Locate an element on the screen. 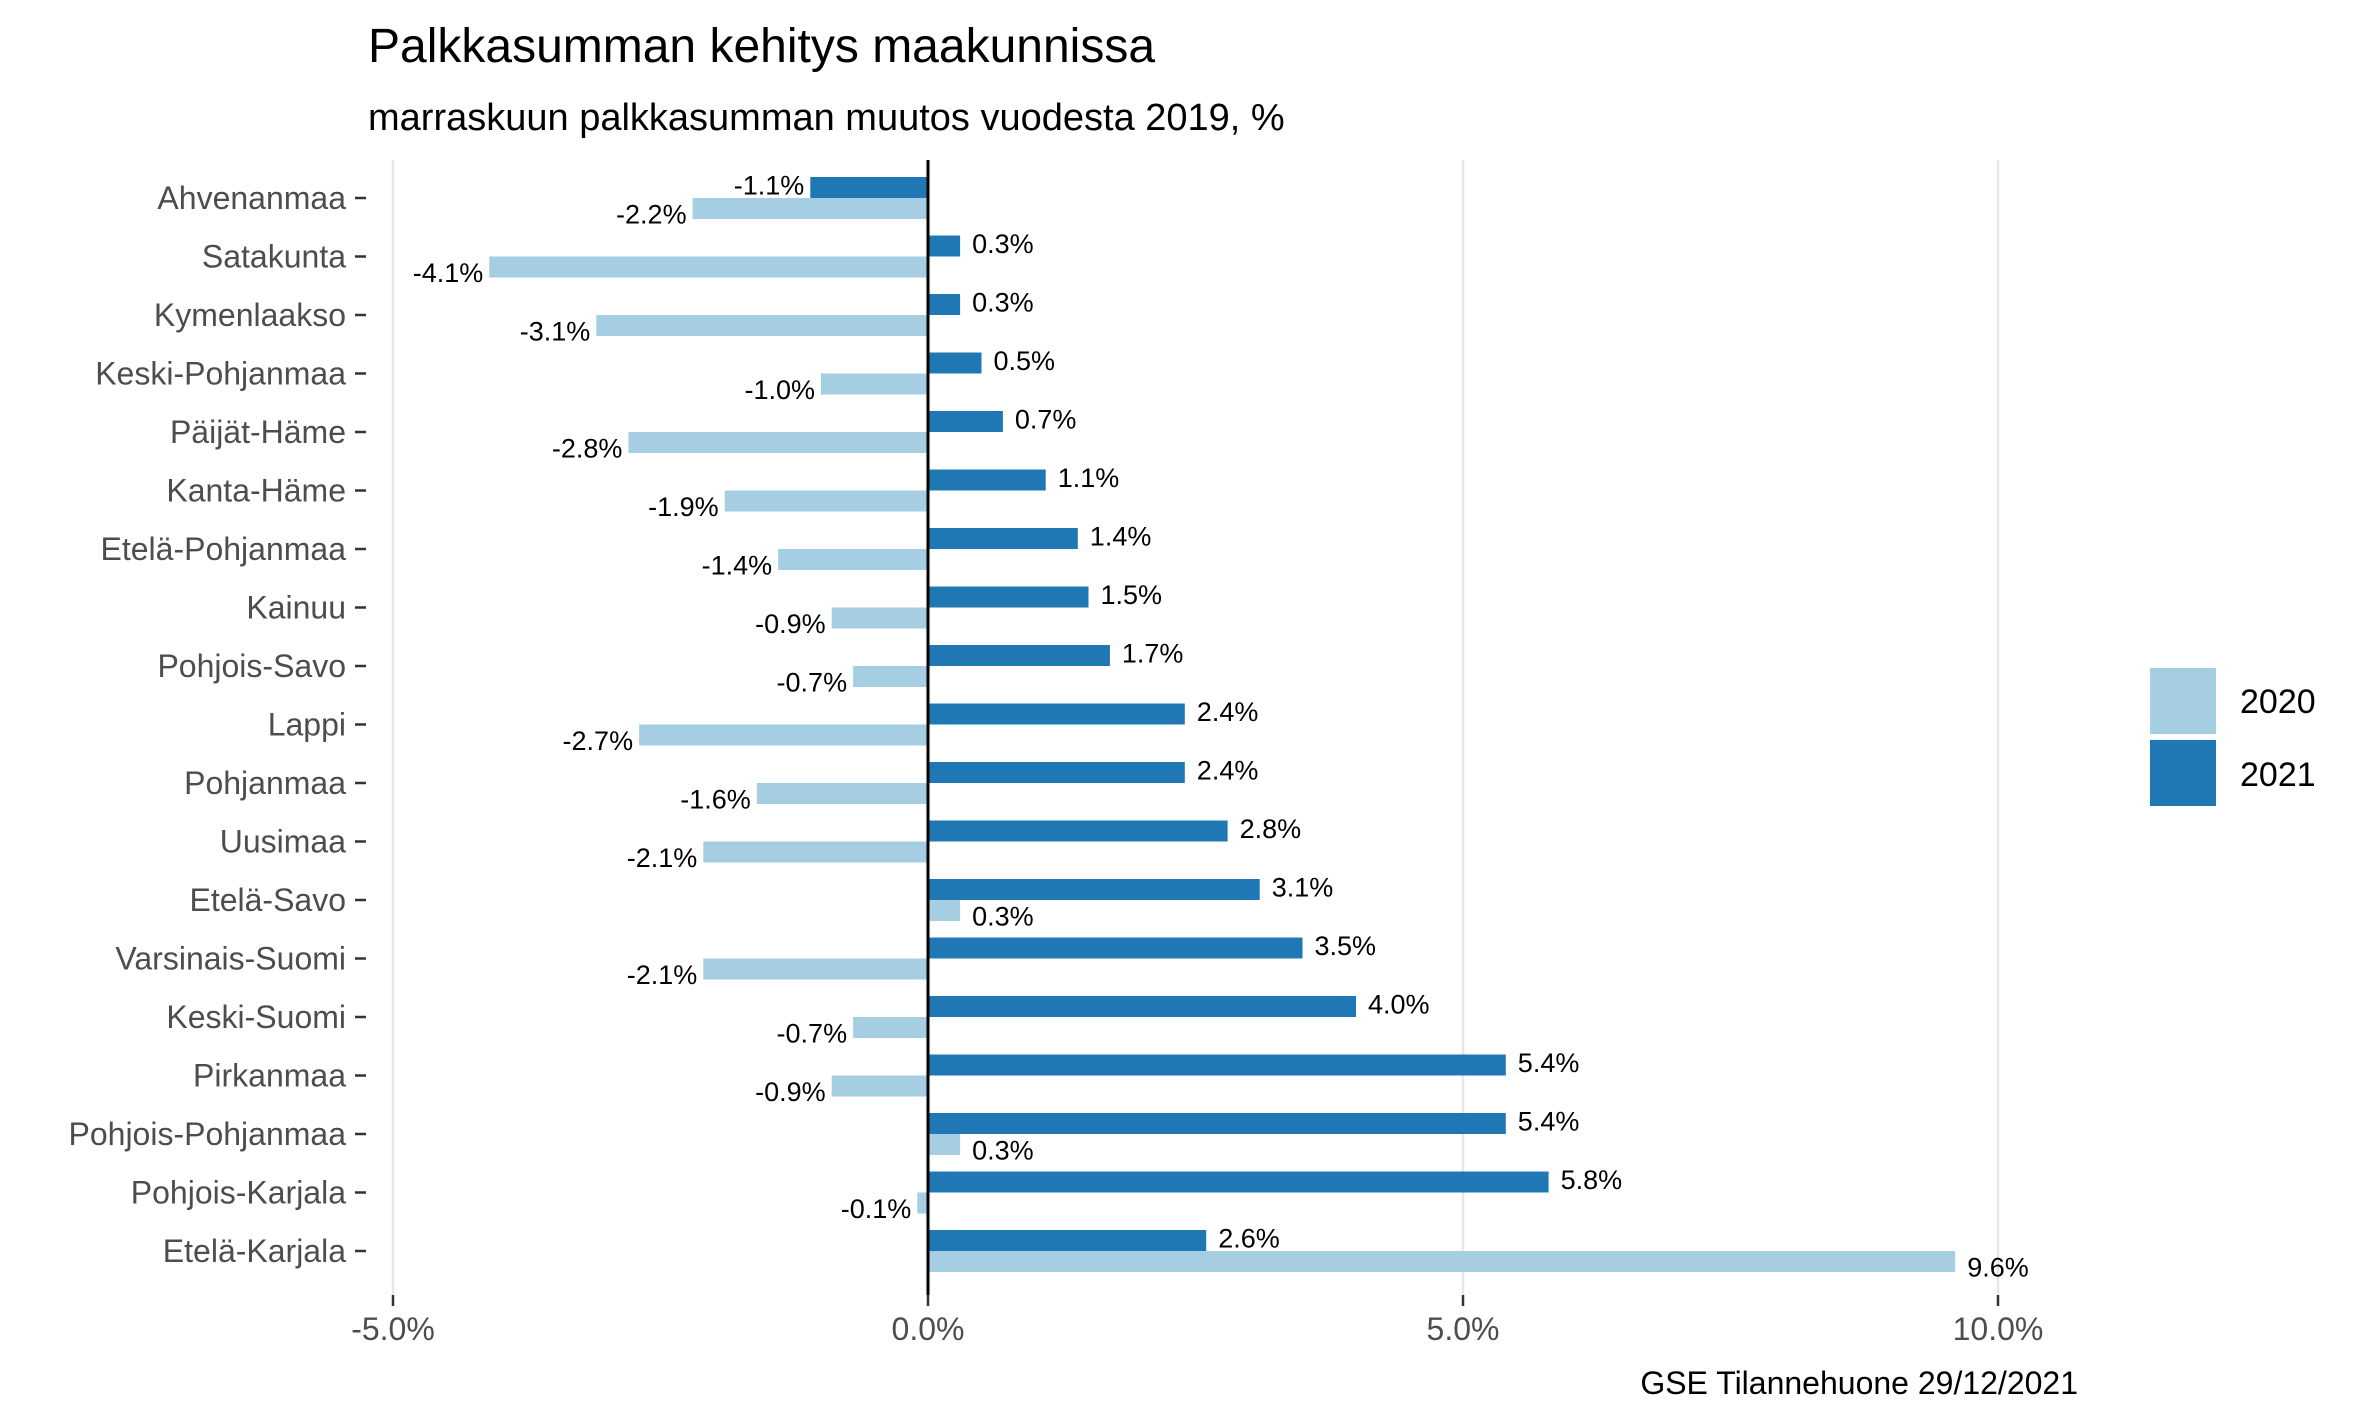  data-label-2021: 3.5% is located at coordinates (1346, 946).